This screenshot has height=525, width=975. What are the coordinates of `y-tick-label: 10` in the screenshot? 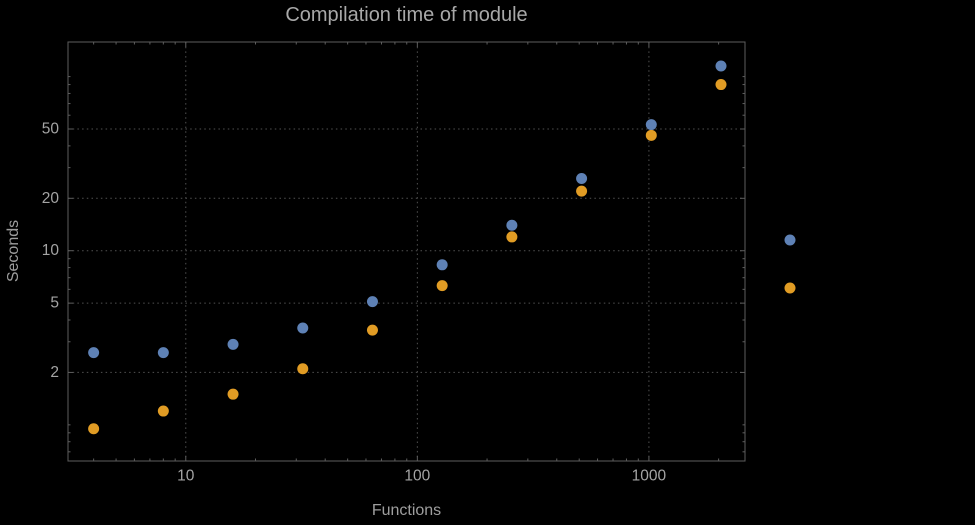 It's located at (51, 250).